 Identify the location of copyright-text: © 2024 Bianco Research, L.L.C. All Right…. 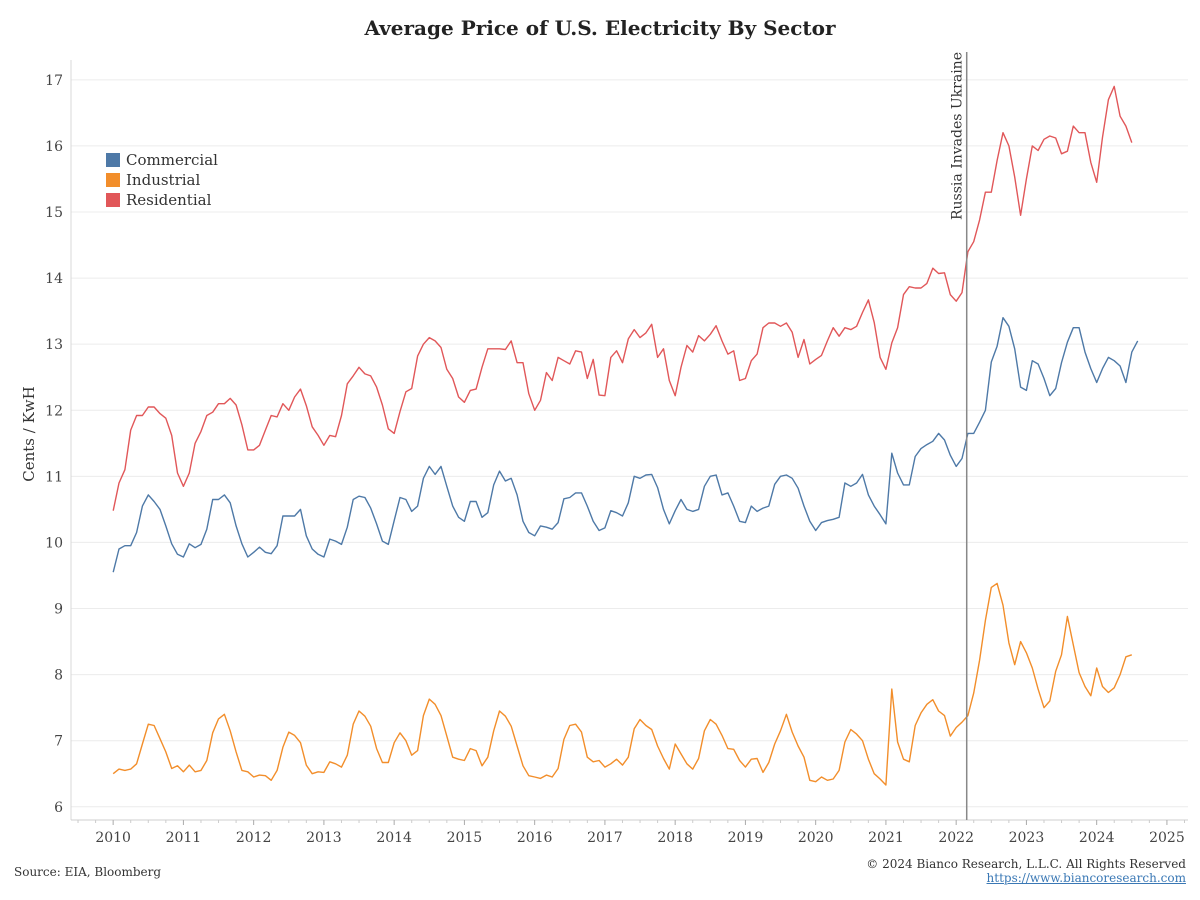
(1026, 864).